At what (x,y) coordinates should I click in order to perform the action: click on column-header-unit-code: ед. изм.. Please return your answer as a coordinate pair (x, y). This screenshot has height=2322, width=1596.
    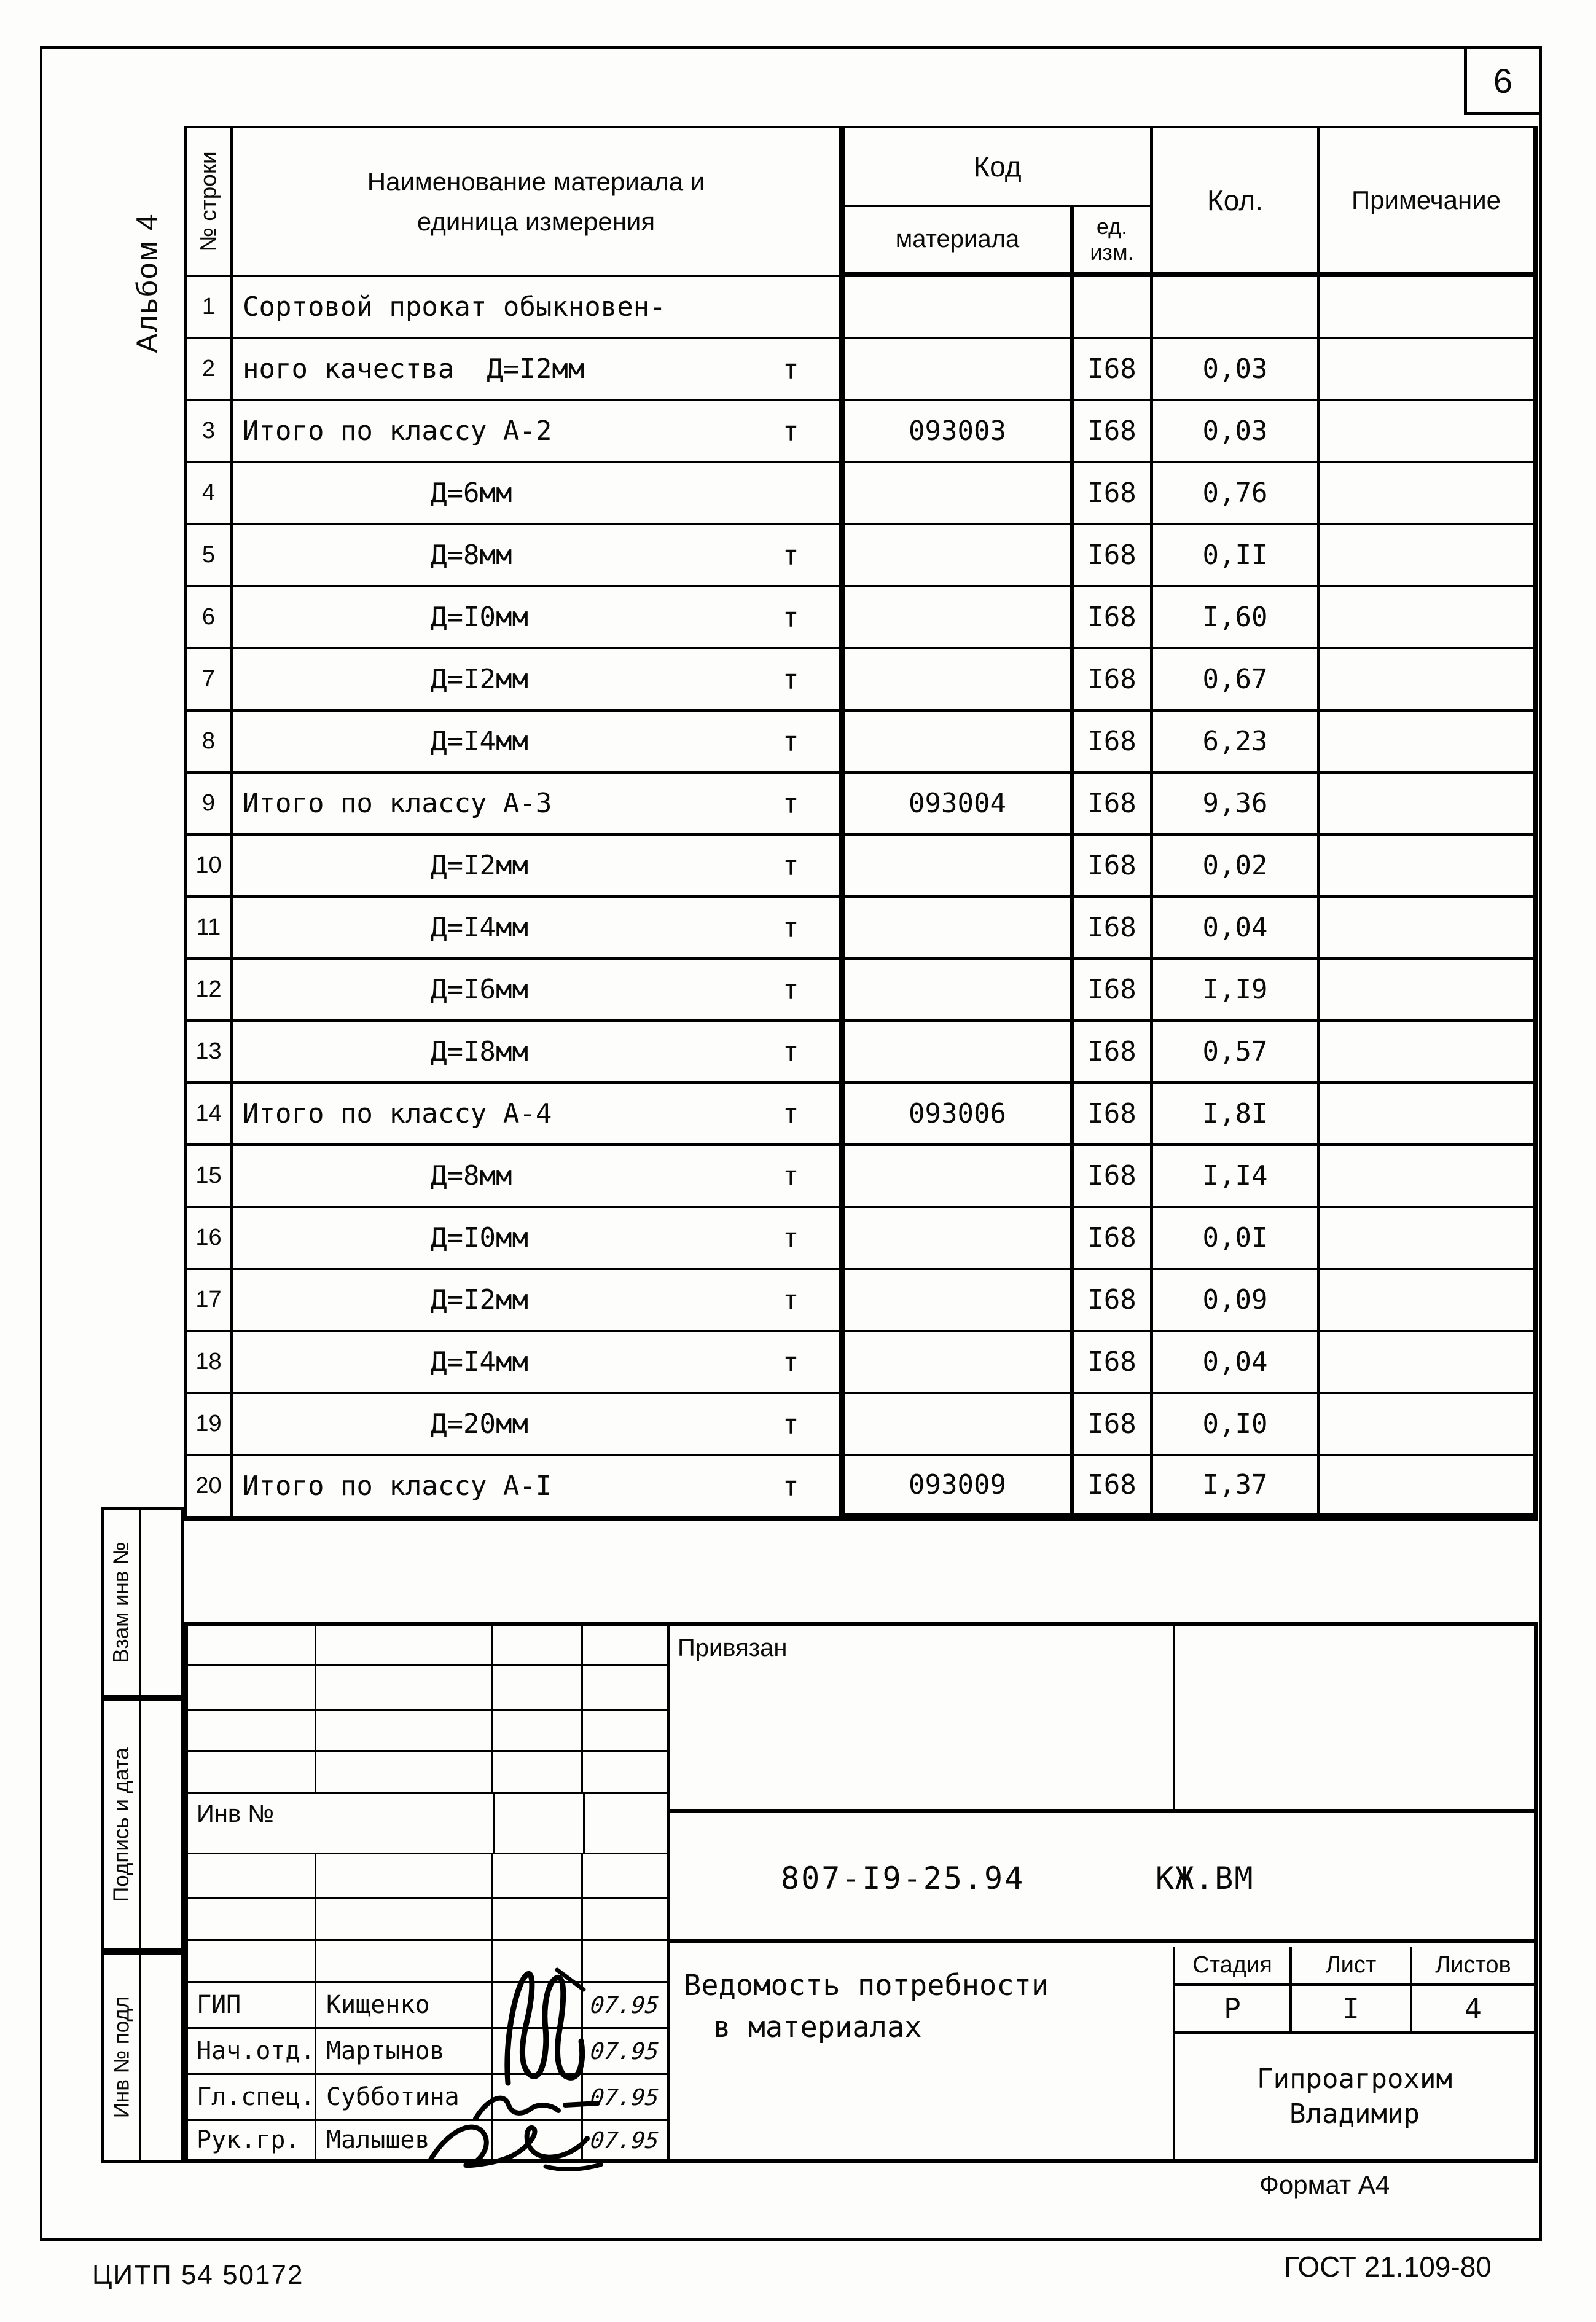
    Looking at the image, I should click on (1113, 242).